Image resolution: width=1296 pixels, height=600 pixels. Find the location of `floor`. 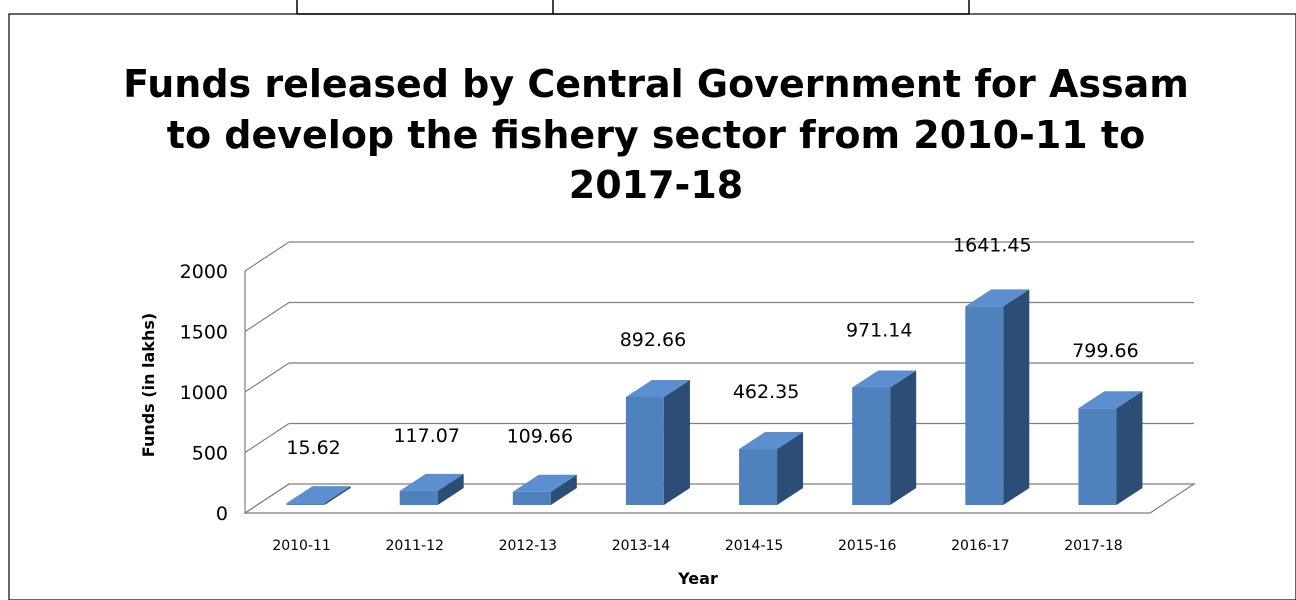

floor is located at coordinates (719, 498).